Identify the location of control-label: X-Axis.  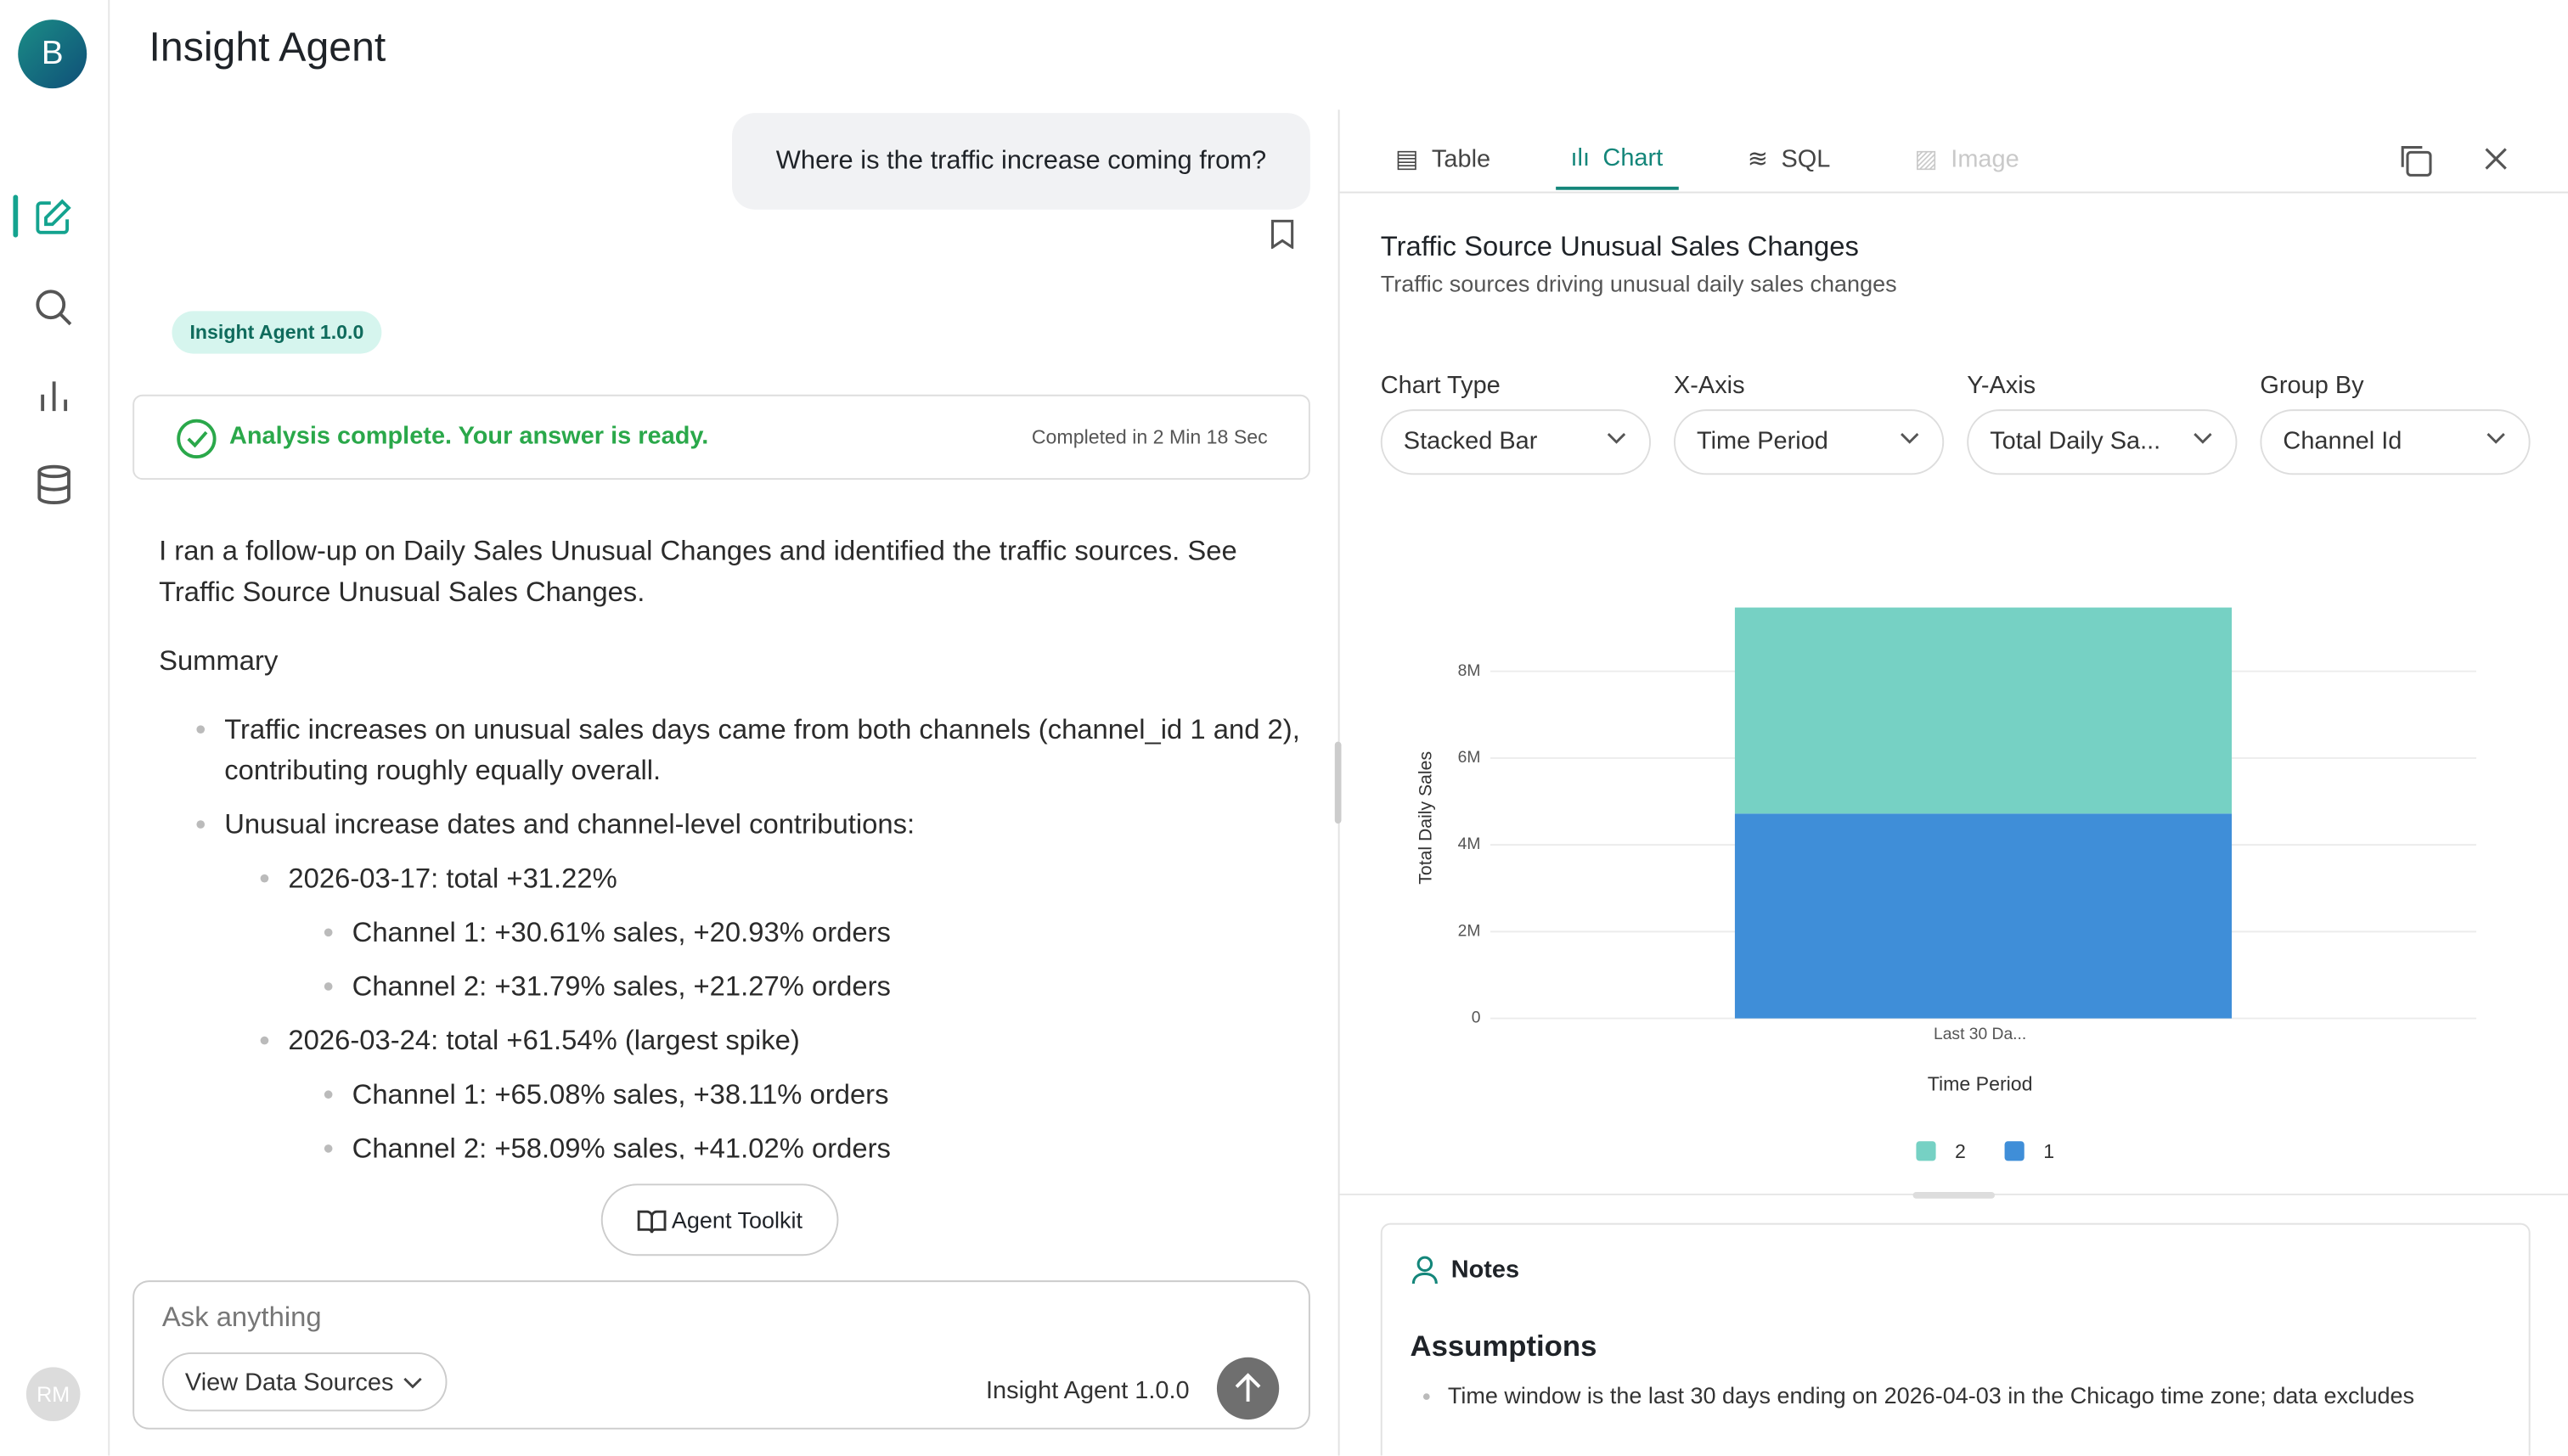
(1709, 385).